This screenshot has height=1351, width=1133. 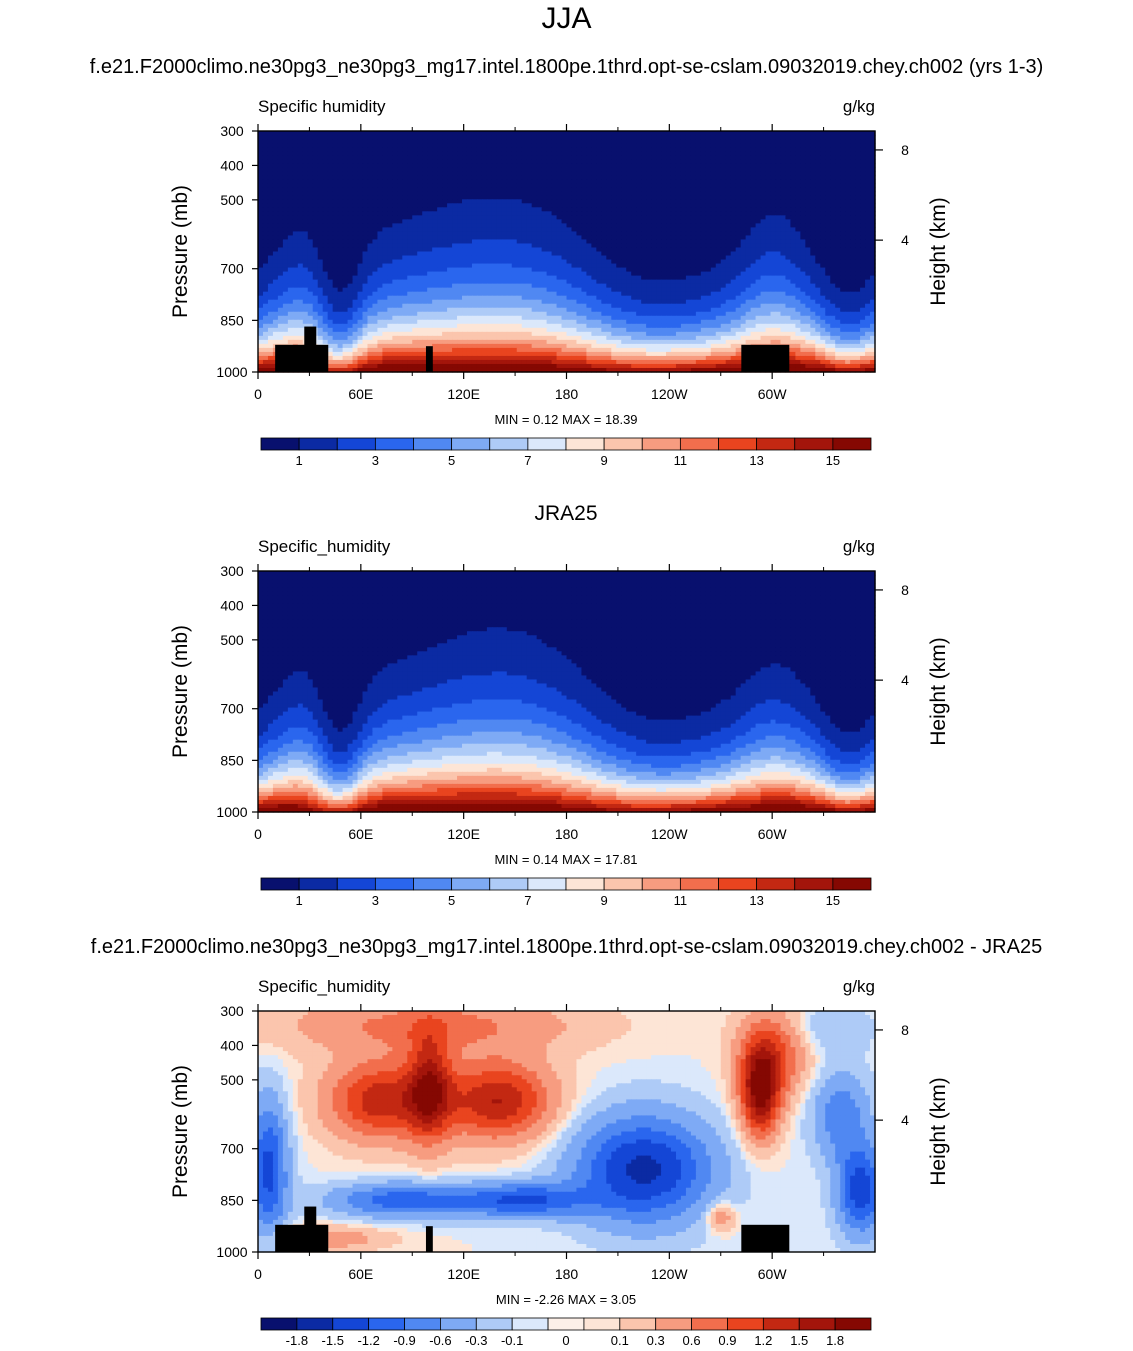 I want to click on colorbar-label: 1.8, so click(x=835, y=1340).